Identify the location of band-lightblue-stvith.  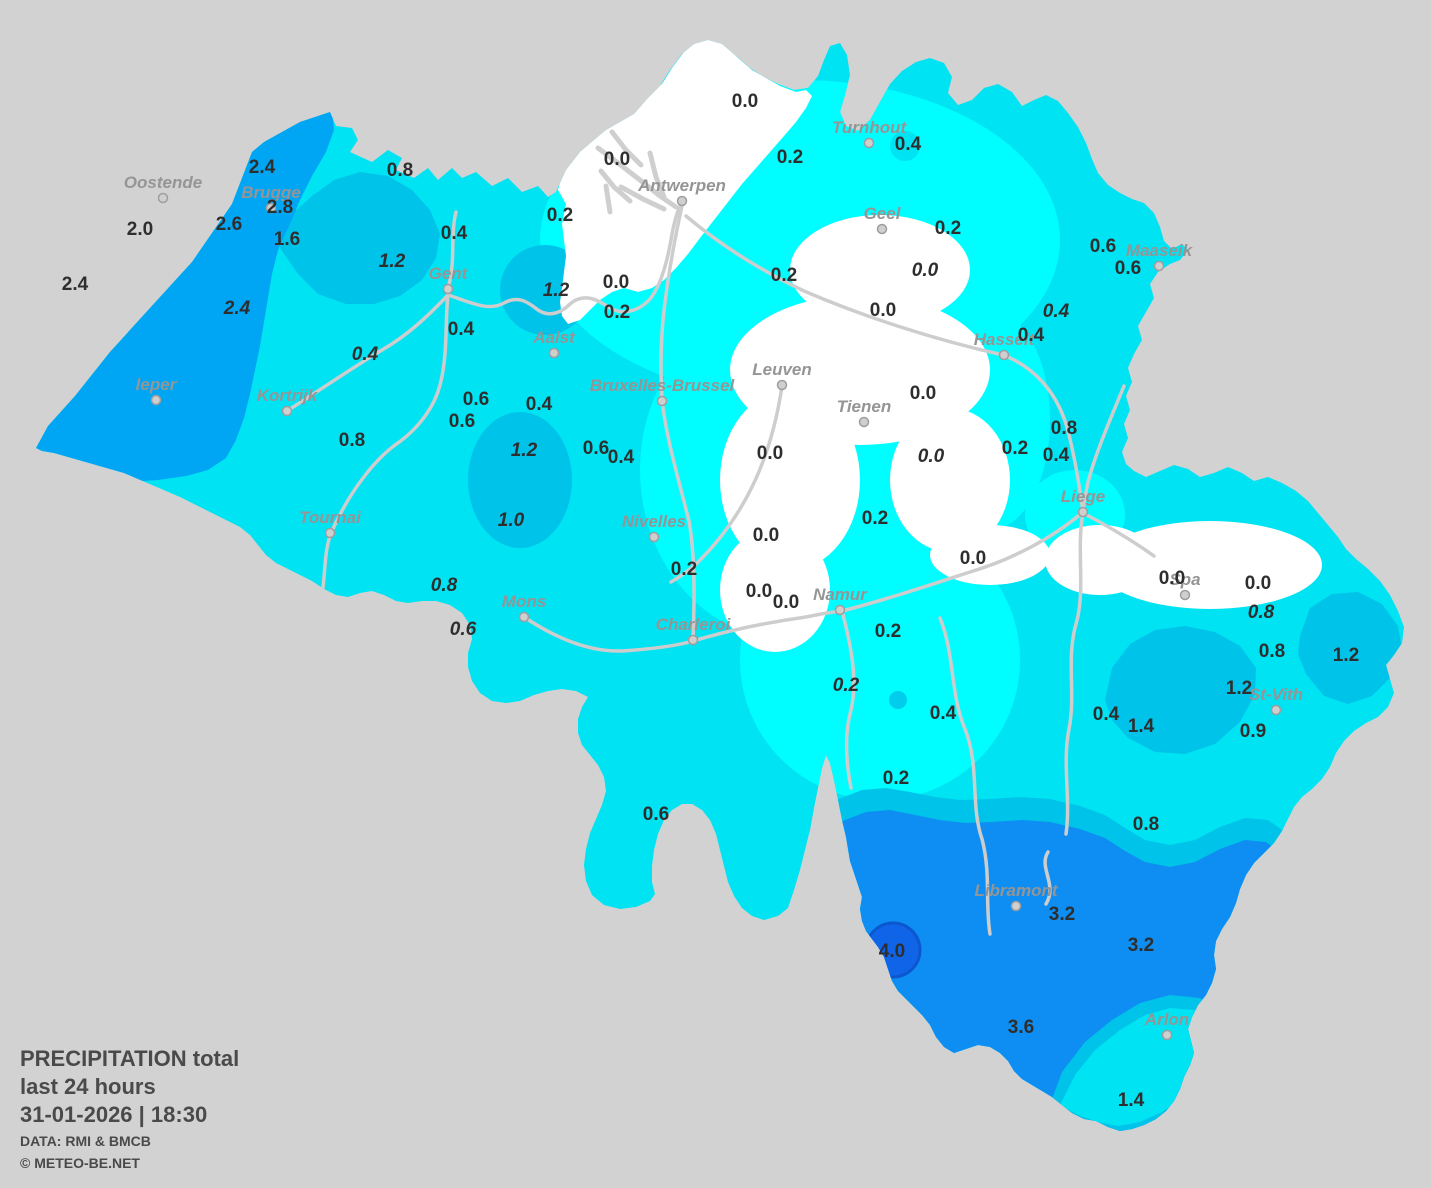
(1180, 690).